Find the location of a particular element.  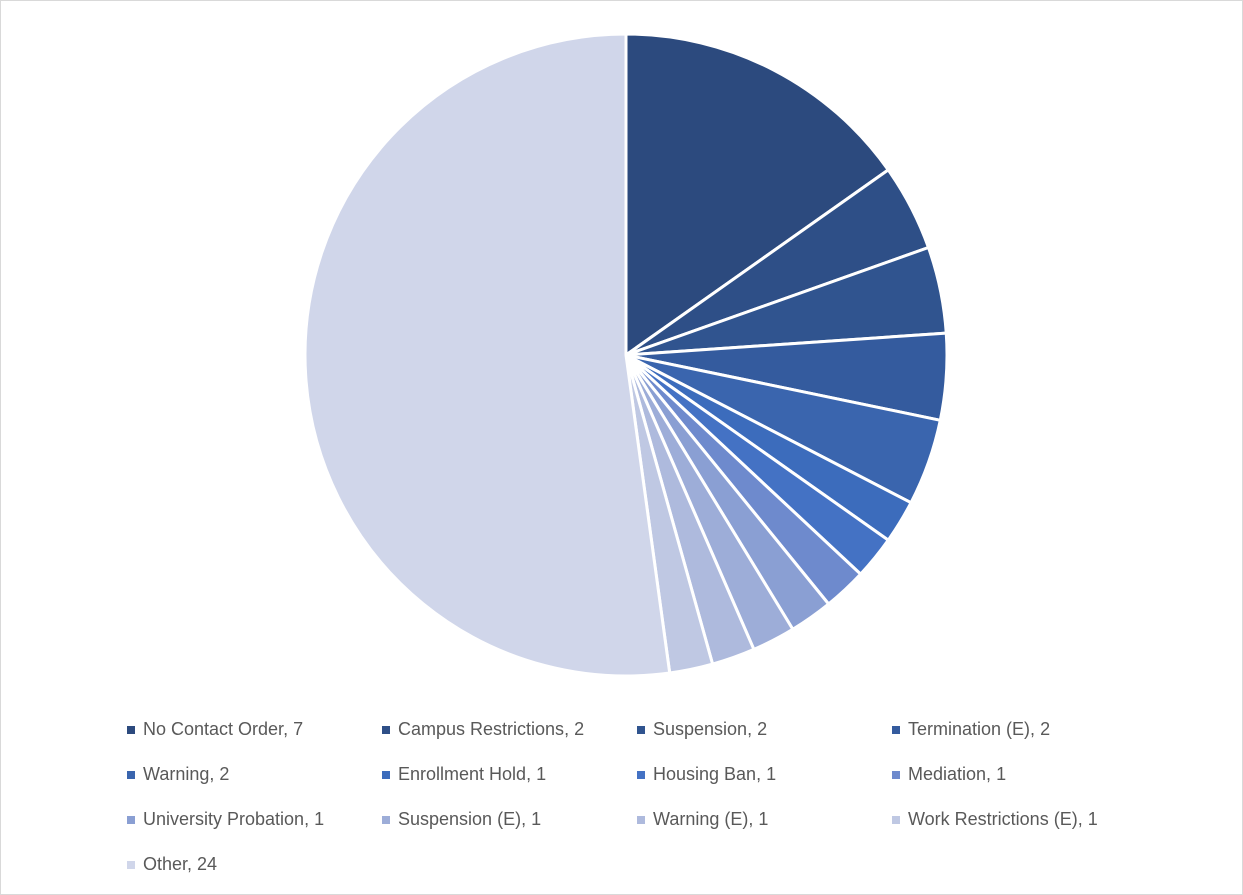

legend-label: University Probation, 1 is located at coordinates (233, 819).